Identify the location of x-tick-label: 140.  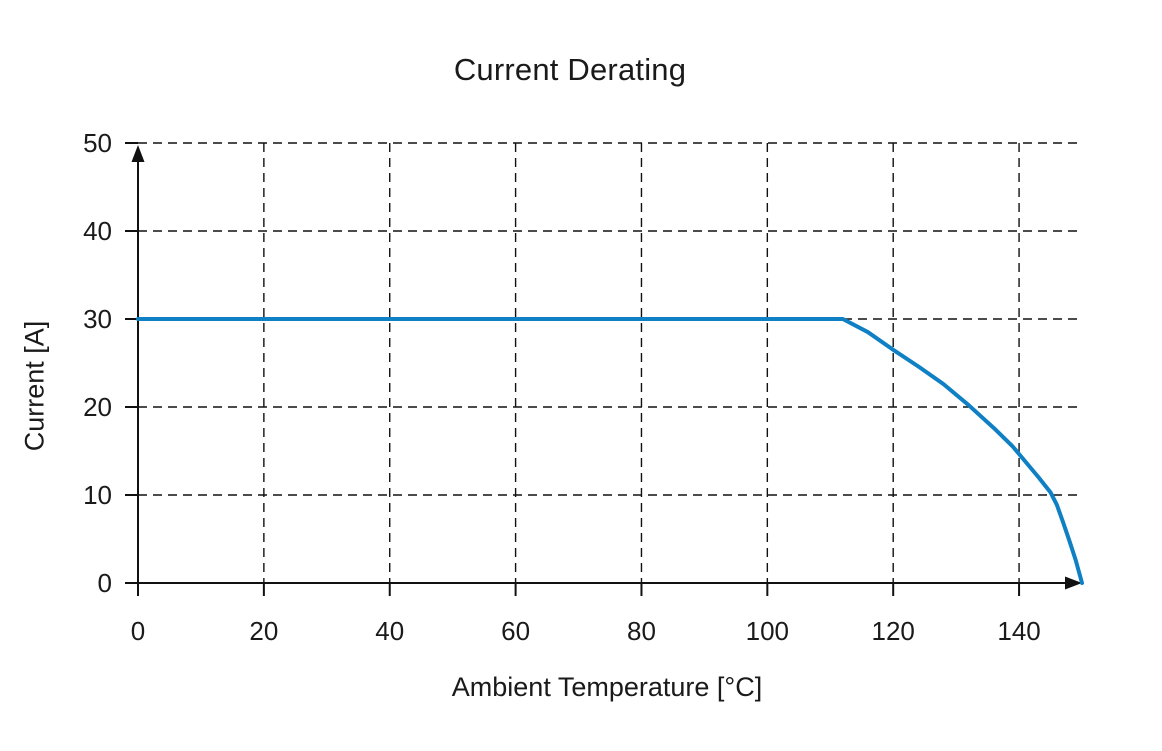
(1018, 631).